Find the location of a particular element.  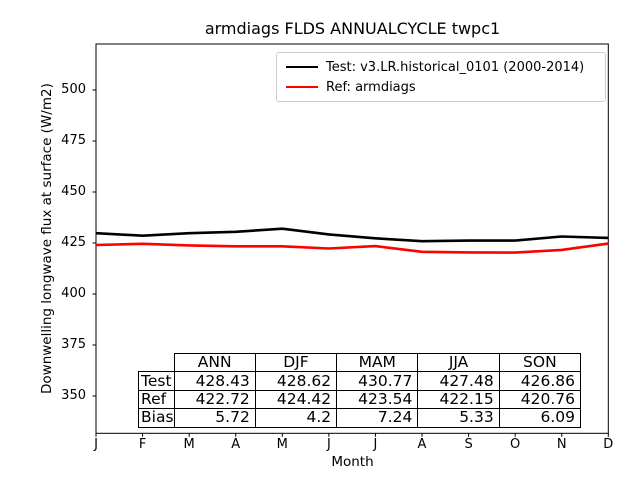

table-column-header: MAM is located at coordinates (377, 362).